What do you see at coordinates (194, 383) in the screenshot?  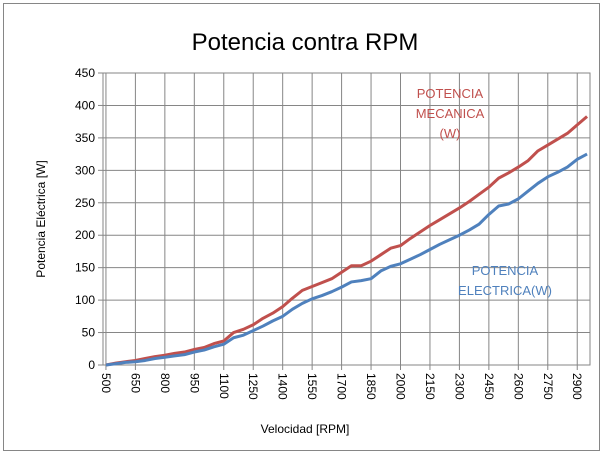 I see `x-tick-label: 950` at bounding box center [194, 383].